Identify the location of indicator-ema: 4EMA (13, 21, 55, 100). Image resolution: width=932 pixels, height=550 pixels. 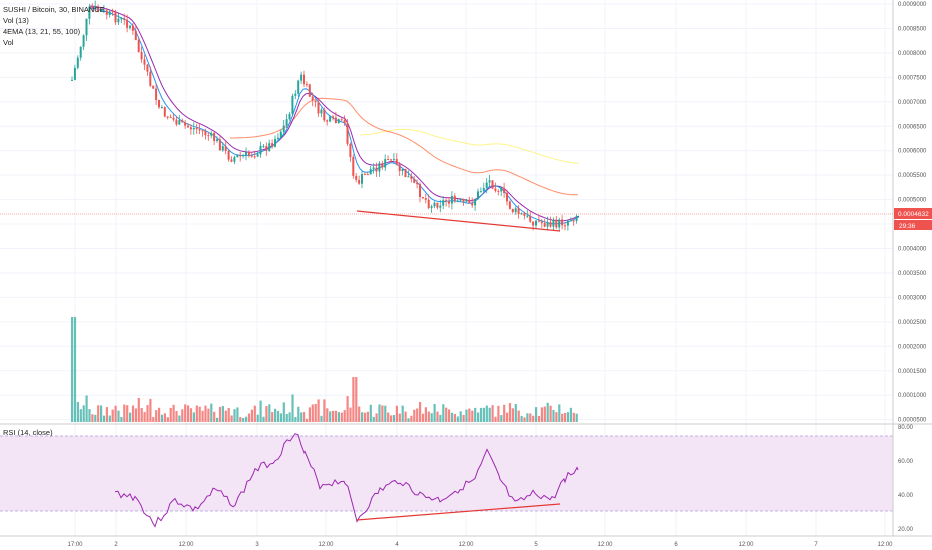
(42, 31).